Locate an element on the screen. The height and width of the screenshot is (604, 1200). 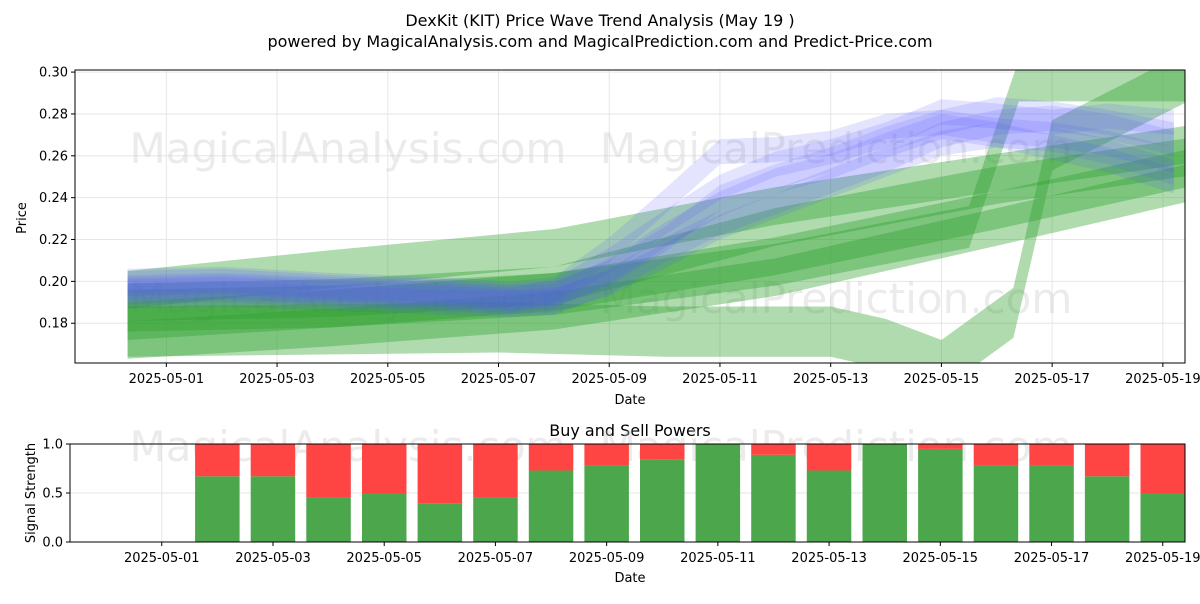
y-tick-label: 0.26 is located at coordinates (53, 156).